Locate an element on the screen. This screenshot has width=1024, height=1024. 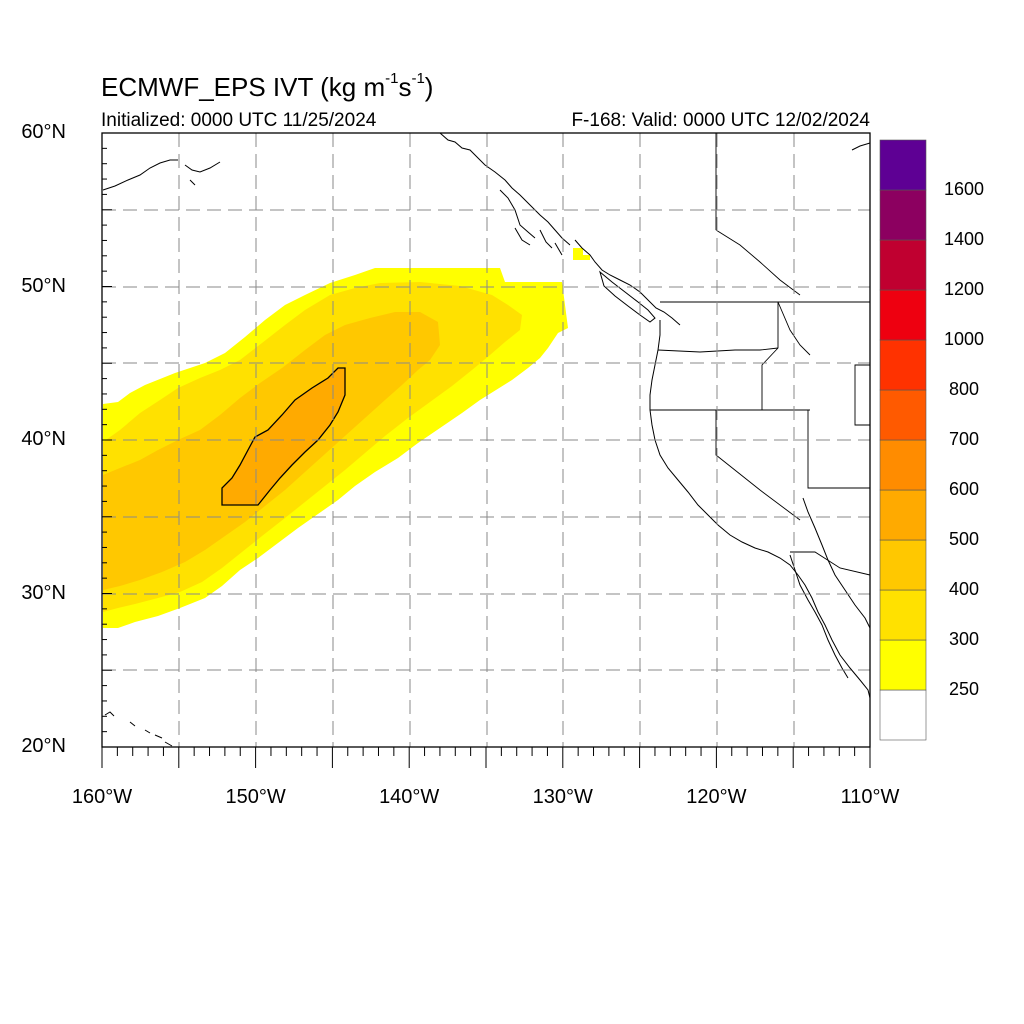
lon-tick-label: 150°W is located at coordinates (255, 797).